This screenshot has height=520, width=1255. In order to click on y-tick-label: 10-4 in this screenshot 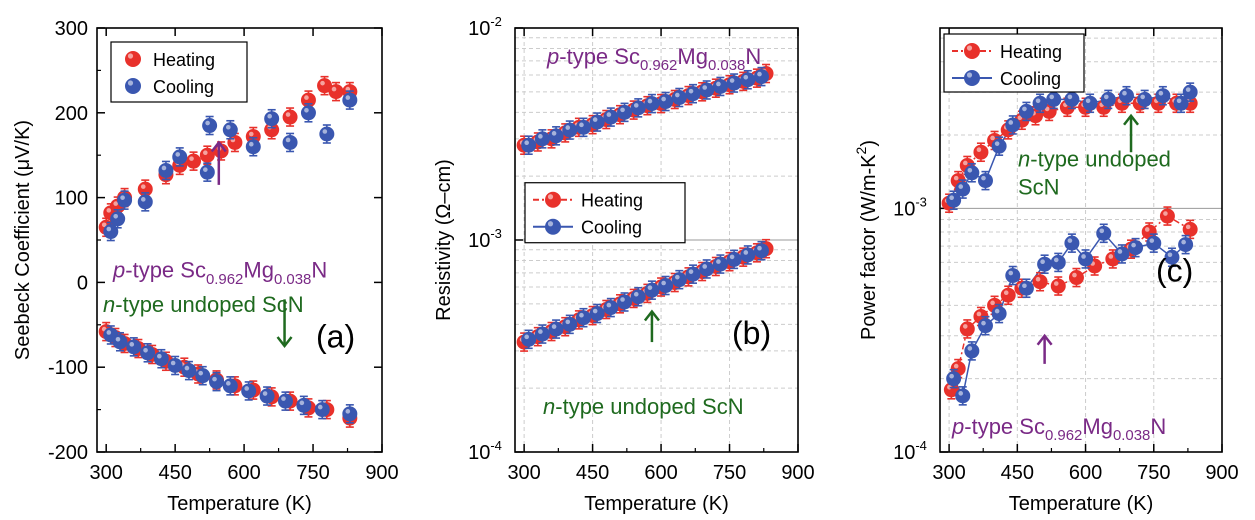, I will do `click(485, 451)`.